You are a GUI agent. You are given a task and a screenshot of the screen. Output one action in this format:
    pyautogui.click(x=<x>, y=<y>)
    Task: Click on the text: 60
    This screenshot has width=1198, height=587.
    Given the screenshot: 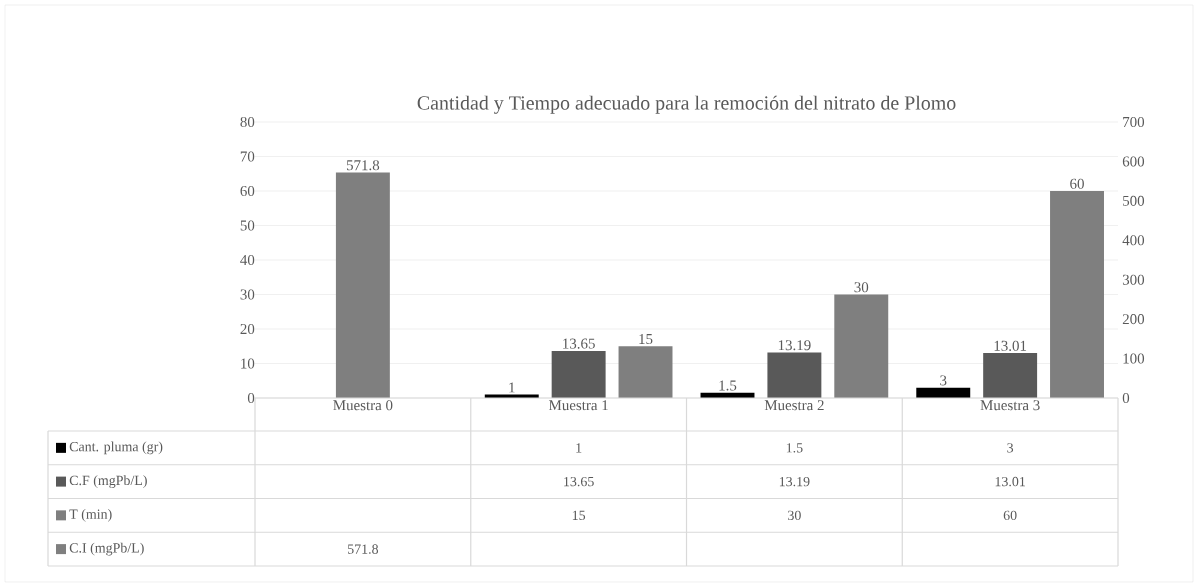 What is the action you would take?
    pyautogui.click(x=1077, y=183)
    